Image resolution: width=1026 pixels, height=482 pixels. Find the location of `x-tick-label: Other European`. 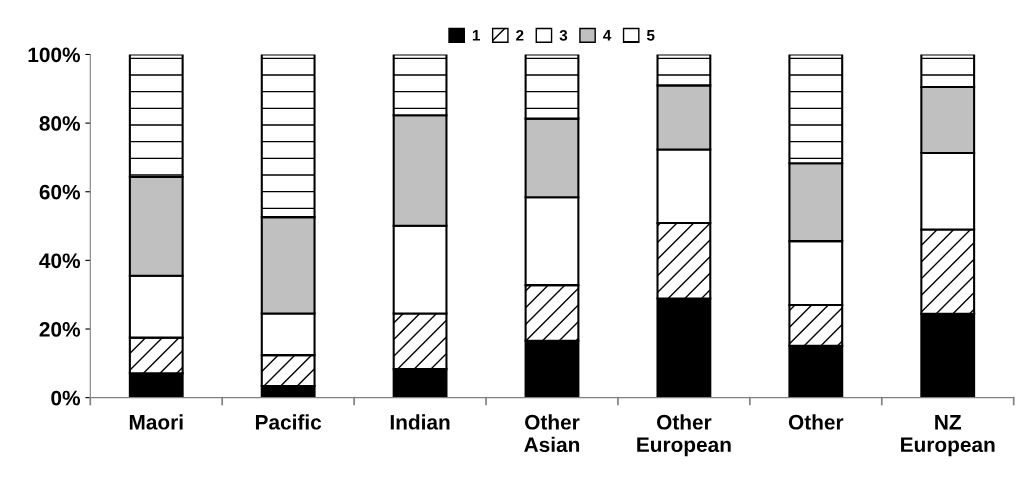

x-tick-label: Other European is located at coordinates (684, 435).